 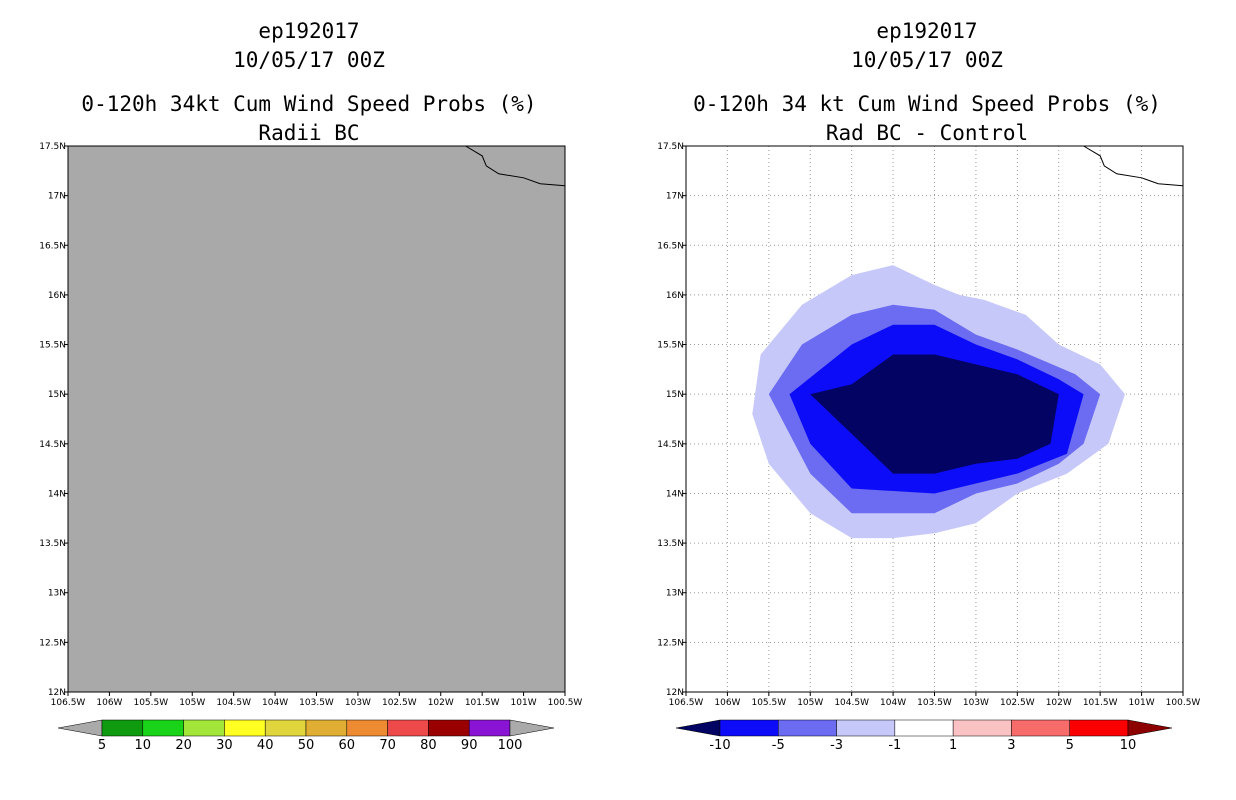 What do you see at coordinates (52, 445) in the screenshot?
I see `y-tick-label: 14.5N` at bounding box center [52, 445].